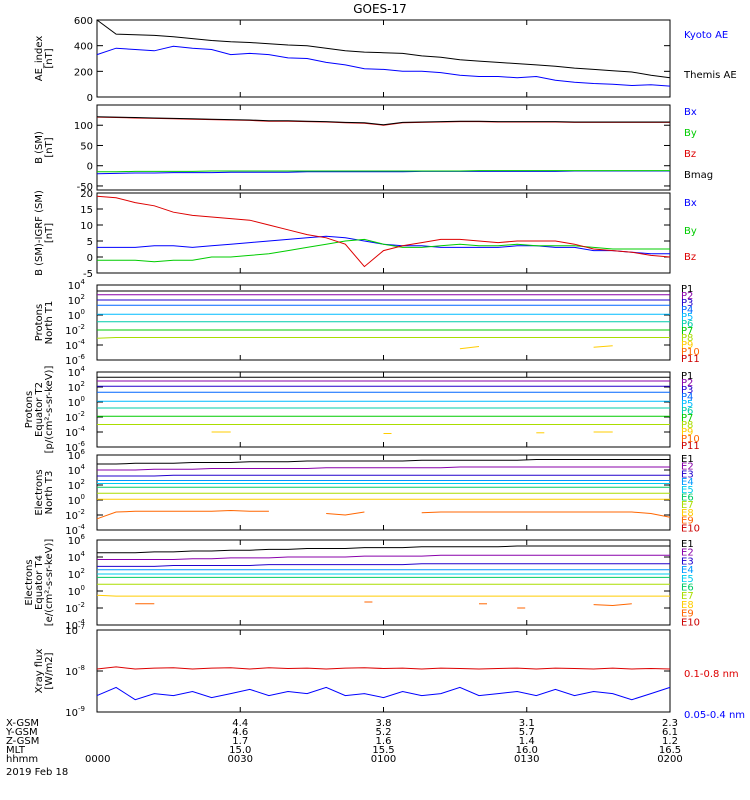 The width and height of the screenshot is (750, 800). What do you see at coordinates (714, 715) in the screenshot?
I see `legend-0-05-0-4-nm: 0.05-0.4 nm` at bounding box center [714, 715].